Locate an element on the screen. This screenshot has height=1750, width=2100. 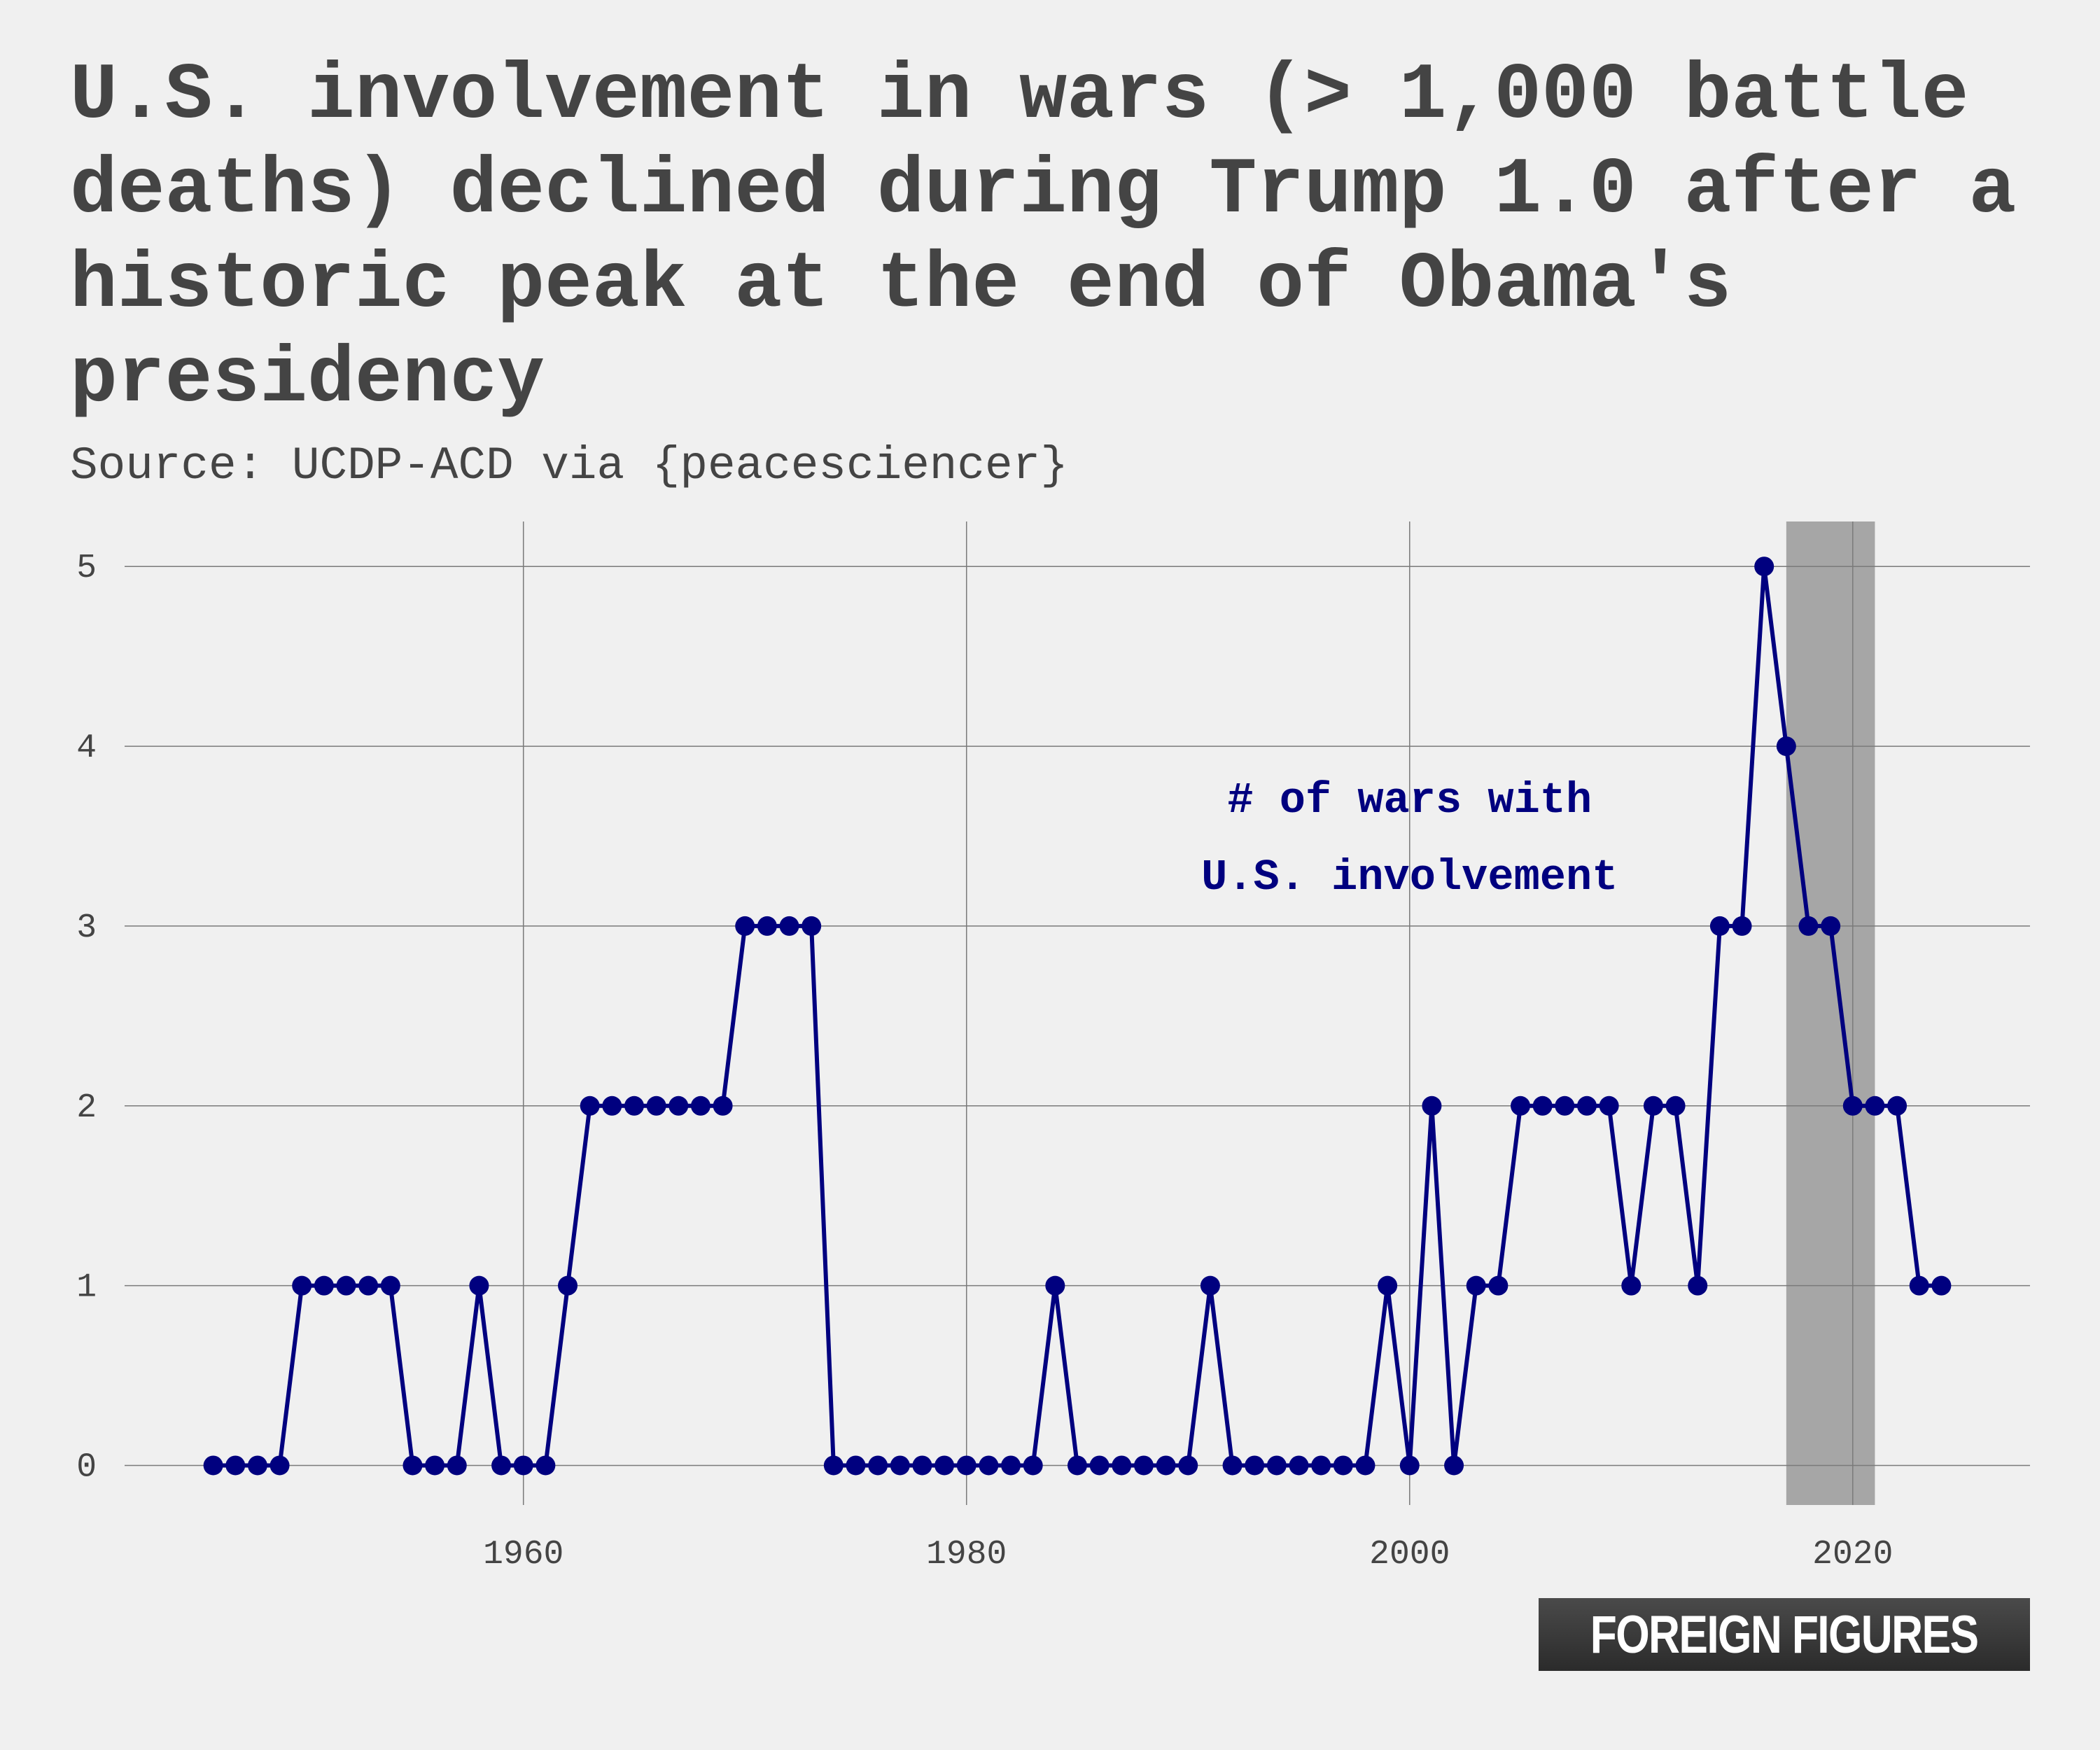
y-tick-label: 2 is located at coordinates (86, 1108).